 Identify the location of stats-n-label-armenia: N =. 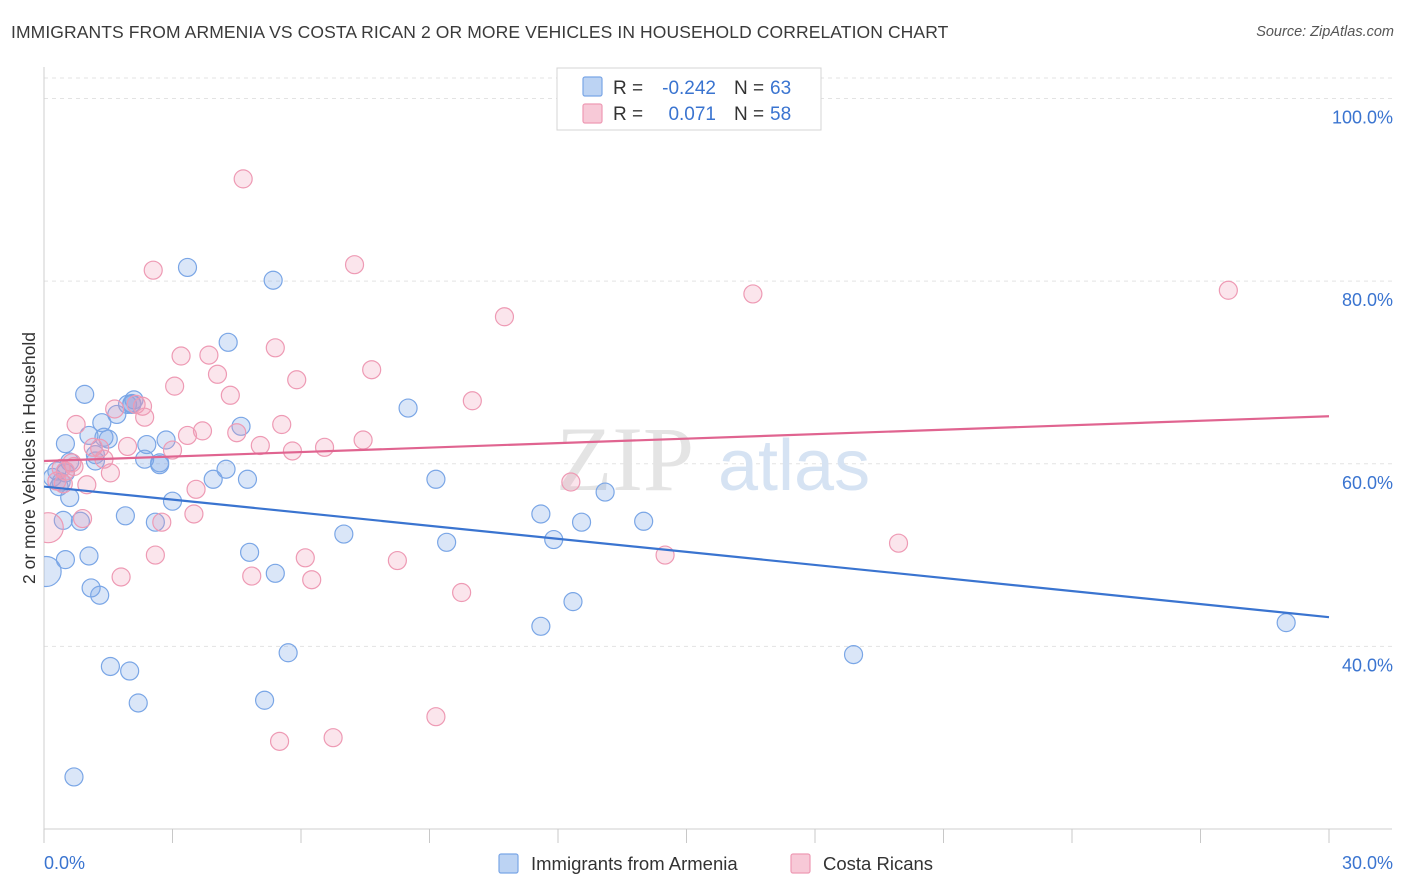
(749, 88).